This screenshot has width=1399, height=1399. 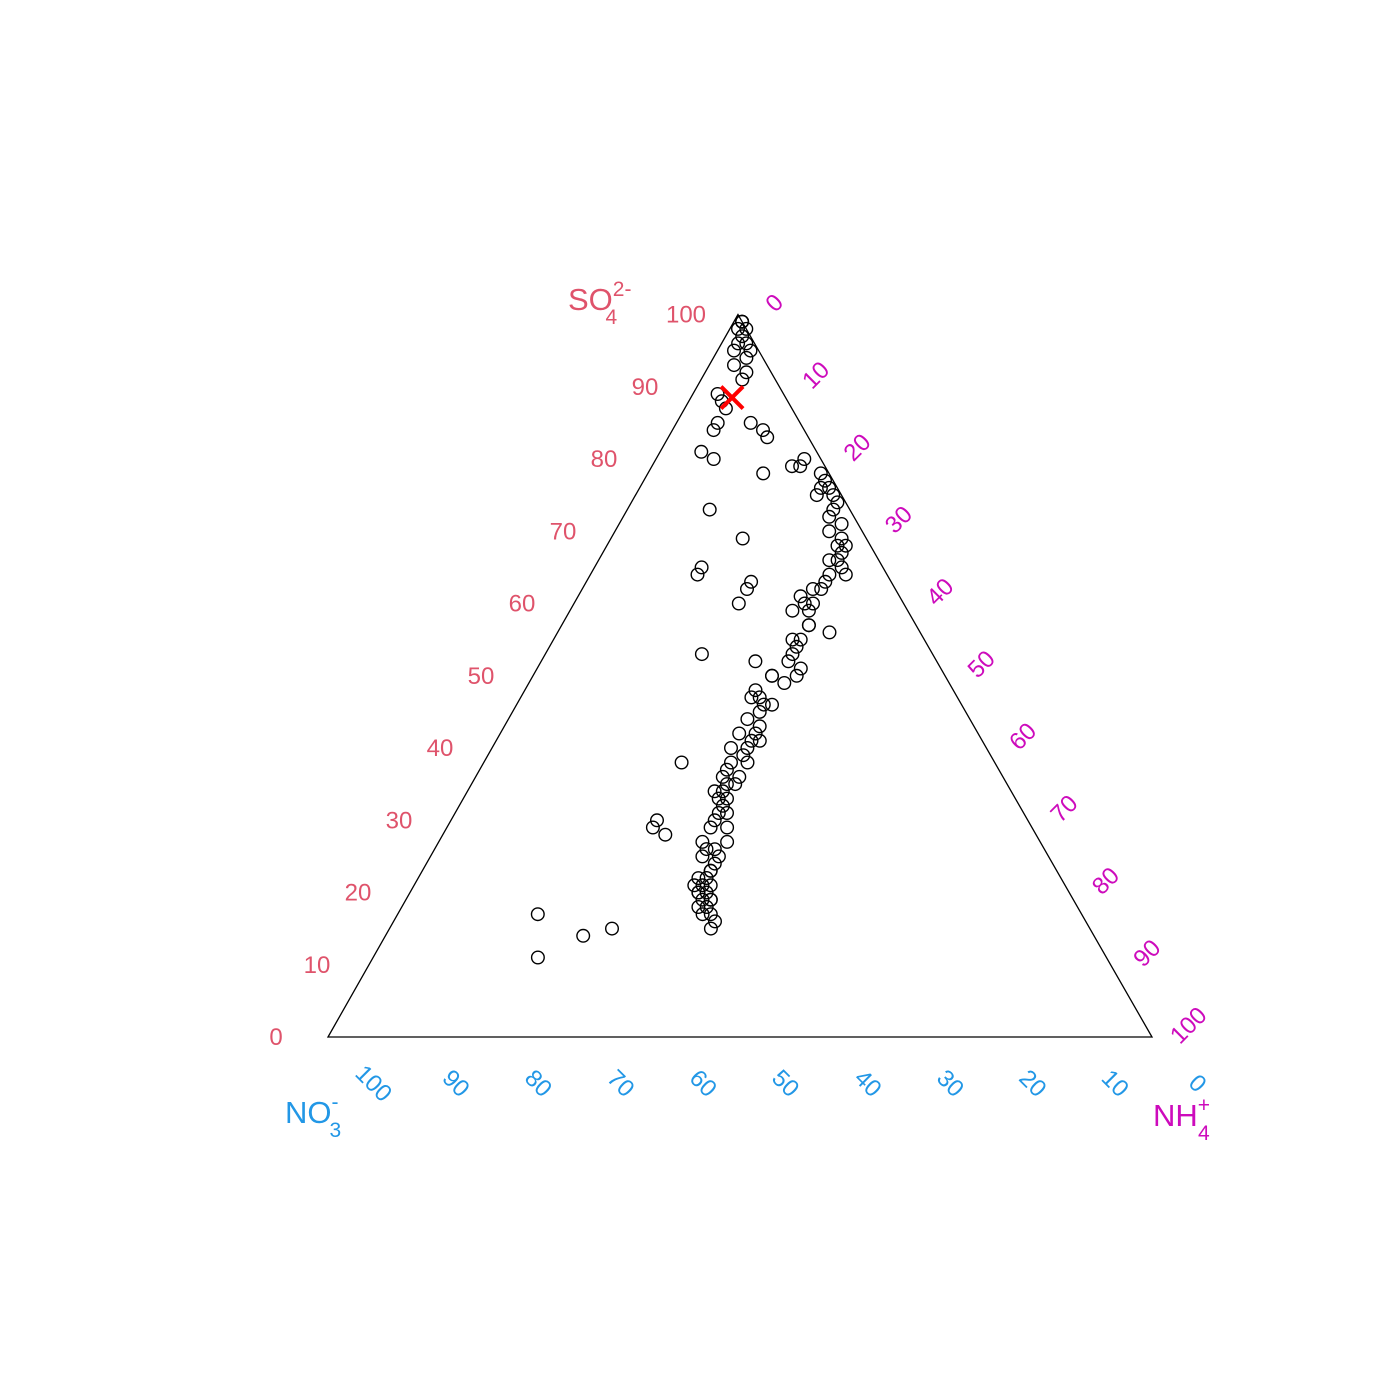 What do you see at coordinates (373, 1083) in the screenshot?
I see `no3-tick-label: 100` at bounding box center [373, 1083].